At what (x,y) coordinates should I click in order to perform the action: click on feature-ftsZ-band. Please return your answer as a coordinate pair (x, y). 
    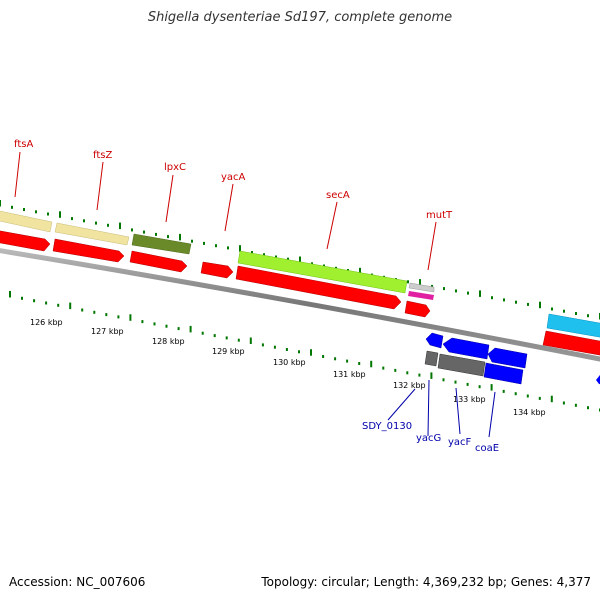
    Looking at the image, I should click on (92, 234).